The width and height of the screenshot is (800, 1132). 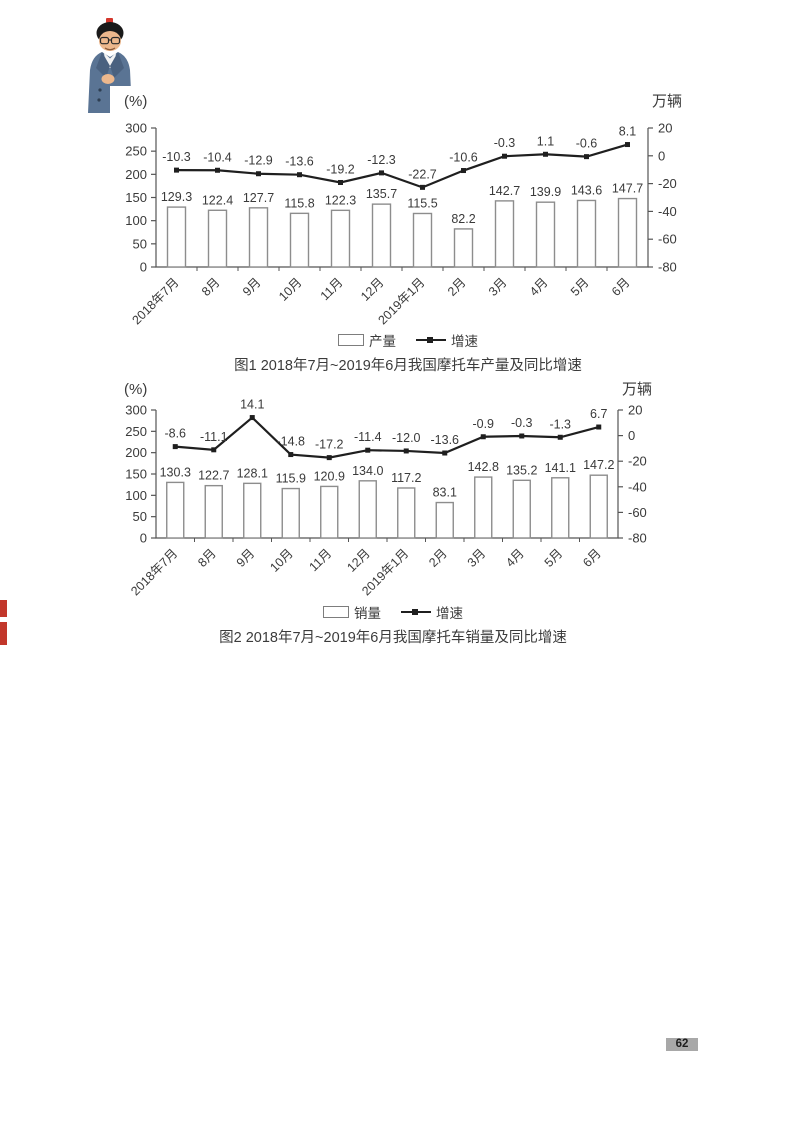 What do you see at coordinates (175, 472) in the screenshot?
I see `svg-text: 130.3` at bounding box center [175, 472].